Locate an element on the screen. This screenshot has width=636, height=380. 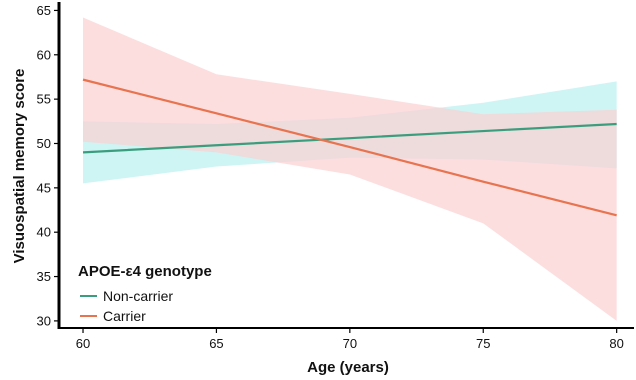
x-tick-label: 75 is located at coordinates (483, 343).